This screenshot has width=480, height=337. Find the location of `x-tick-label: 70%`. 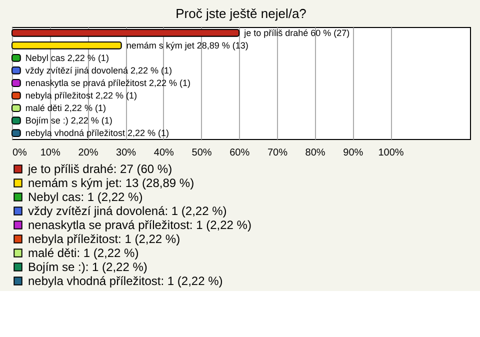

x-tick-label: 70% is located at coordinates (277, 153).